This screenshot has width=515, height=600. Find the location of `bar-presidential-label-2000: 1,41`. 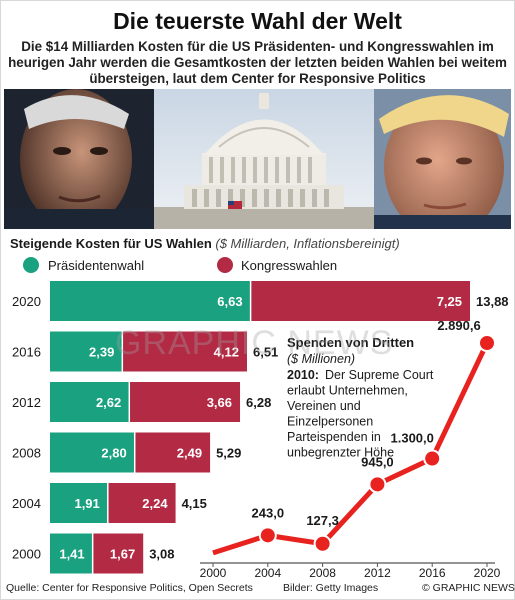

bar-presidential-label-2000: 1,41 is located at coordinates (71, 554).